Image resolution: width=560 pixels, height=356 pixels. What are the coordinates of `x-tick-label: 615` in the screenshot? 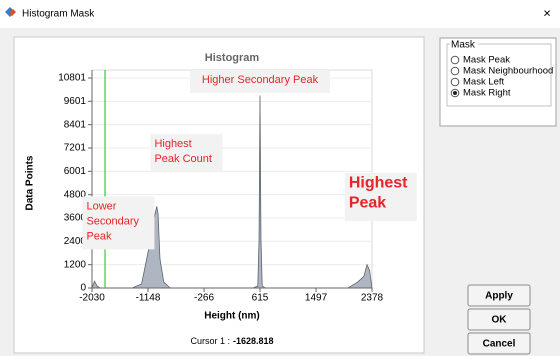 It's located at (260, 298).